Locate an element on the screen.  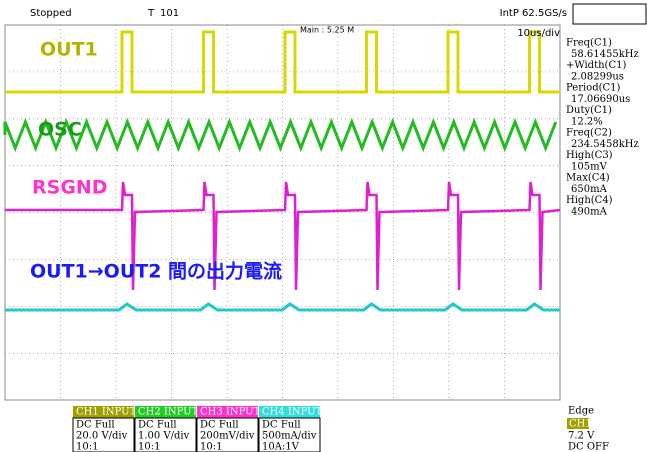
measurement-name: Duty(C1) is located at coordinates (589, 110).